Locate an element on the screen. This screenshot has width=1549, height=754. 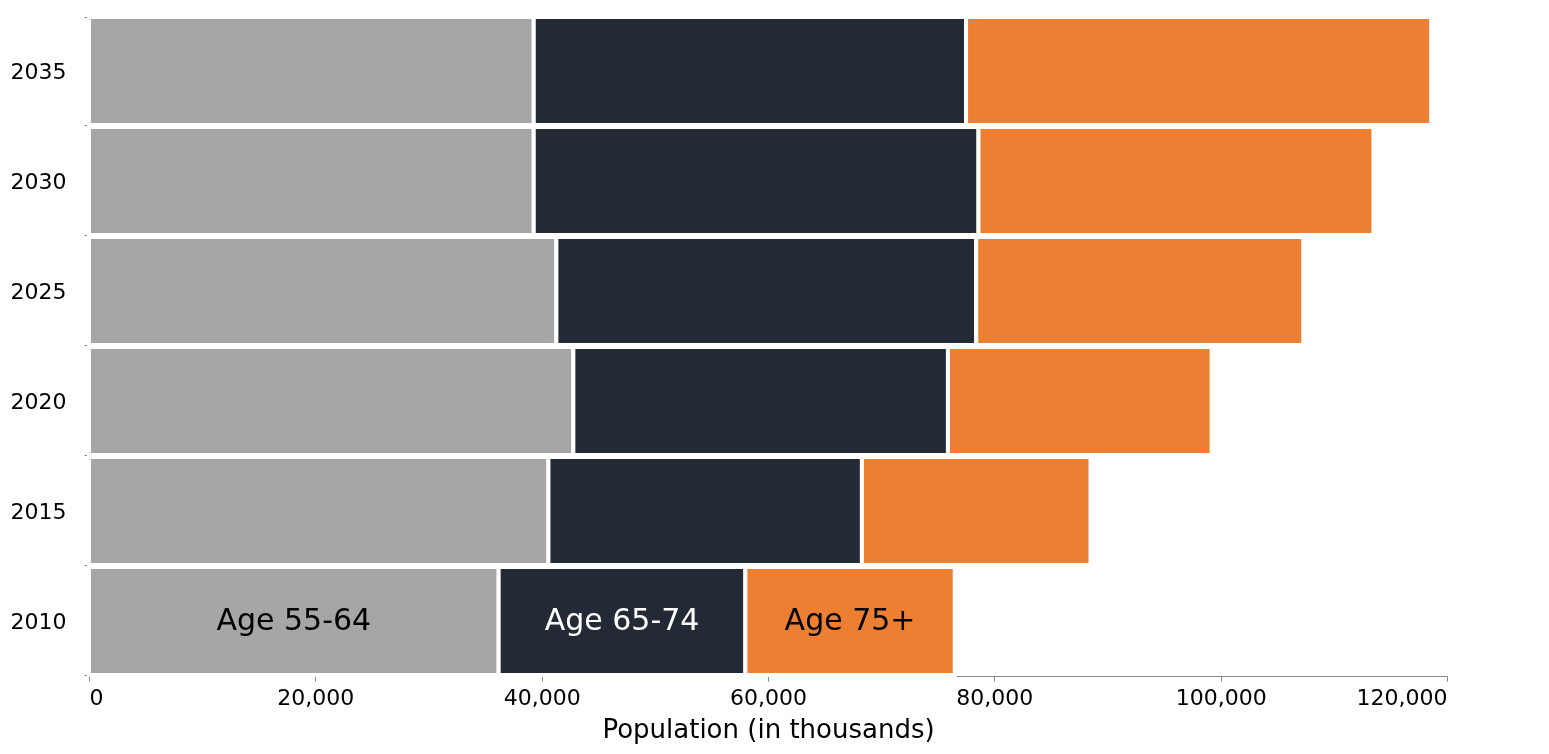
x-axis-title: Population (in thousands) is located at coordinates (768, 728).